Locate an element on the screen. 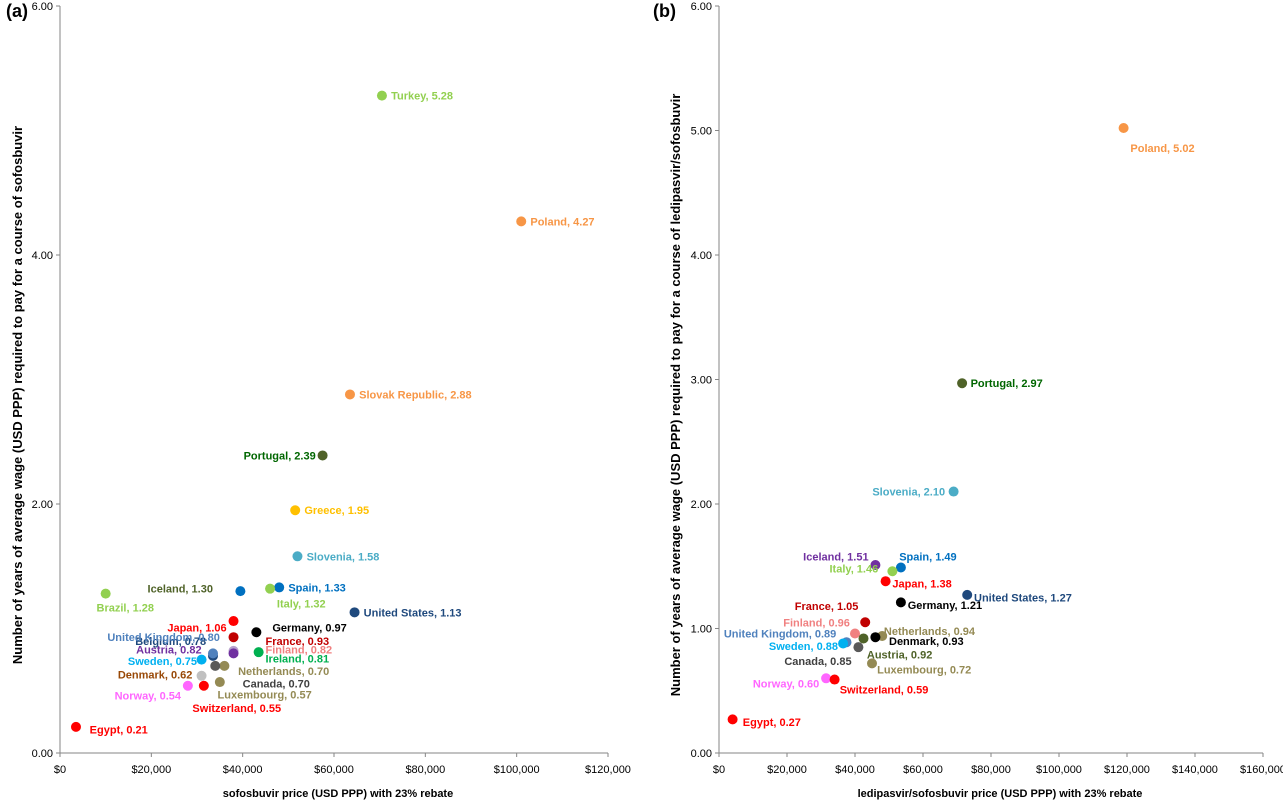 Image resolution: width=1283 pixels, height=800 pixels. data-point-label: Iceland, 1.51 is located at coordinates (835, 557).